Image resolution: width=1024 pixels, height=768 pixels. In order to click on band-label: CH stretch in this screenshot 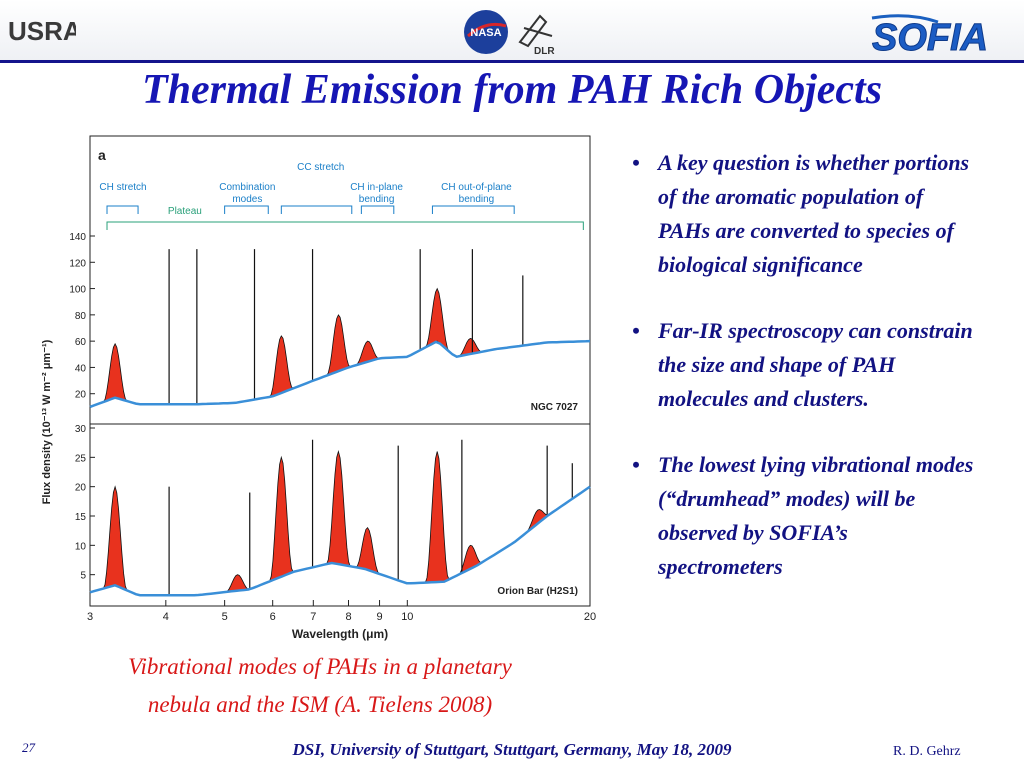, I will do `click(122, 187)`.